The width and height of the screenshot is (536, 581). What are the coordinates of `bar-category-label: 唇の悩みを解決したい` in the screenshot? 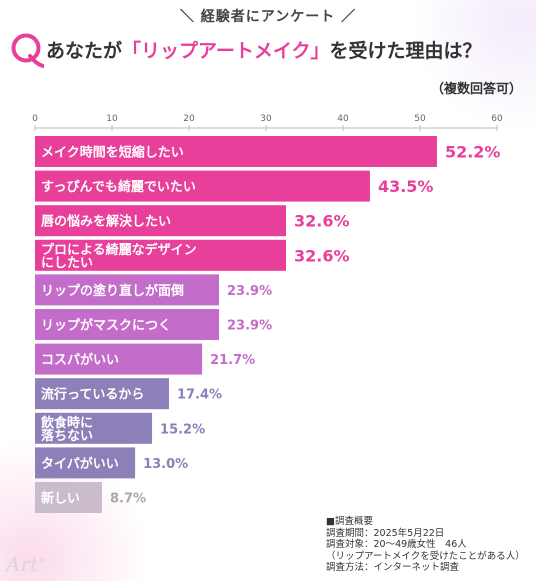 It's located at (106, 222).